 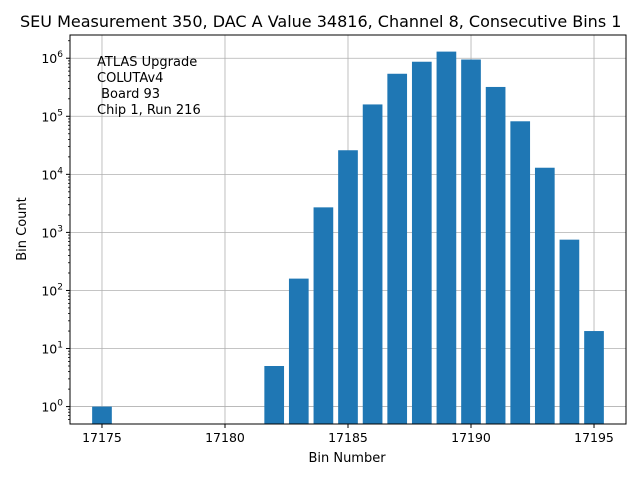 What do you see at coordinates (102, 437) in the screenshot?
I see `x-tick-label: 17175` at bounding box center [102, 437].